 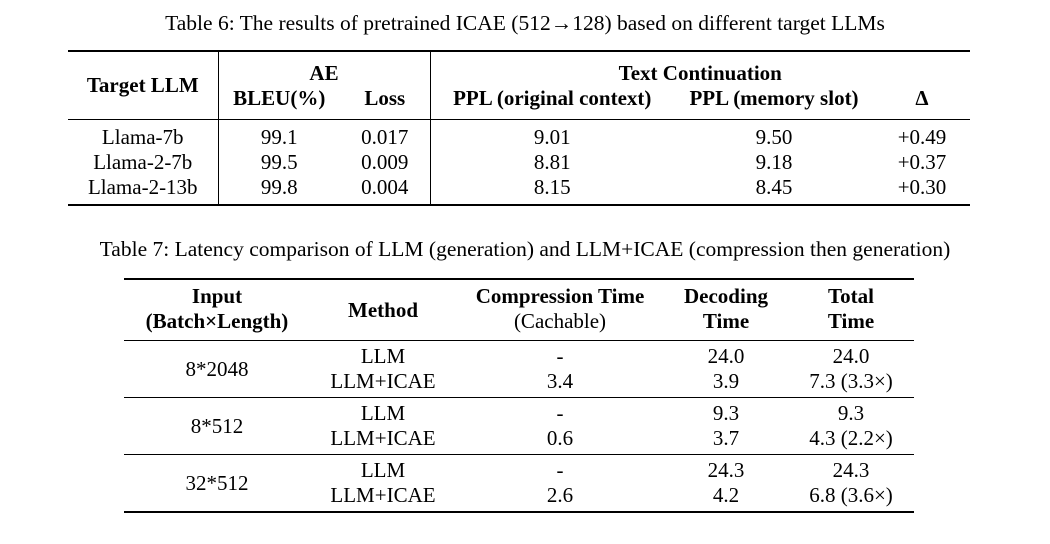 I want to click on ppl-original-cell: 9.01, so click(x=552, y=137).